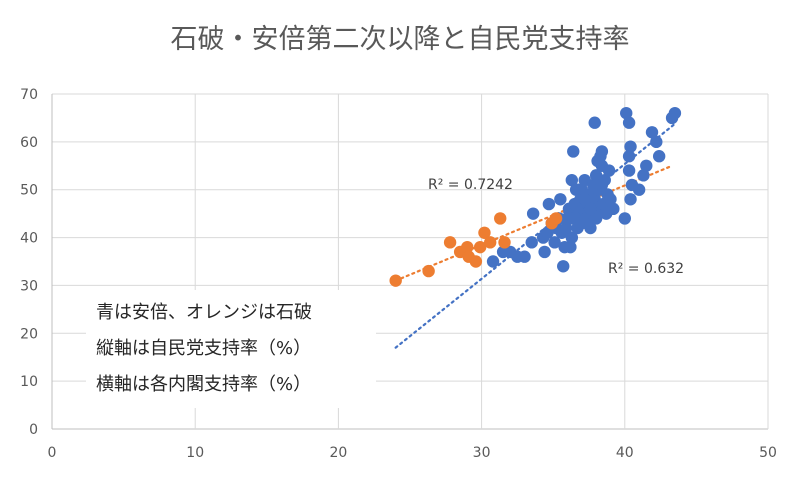  Describe the element at coordinates (33, 430) in the screenshot. I see `y-tick-label: 0` at that location.